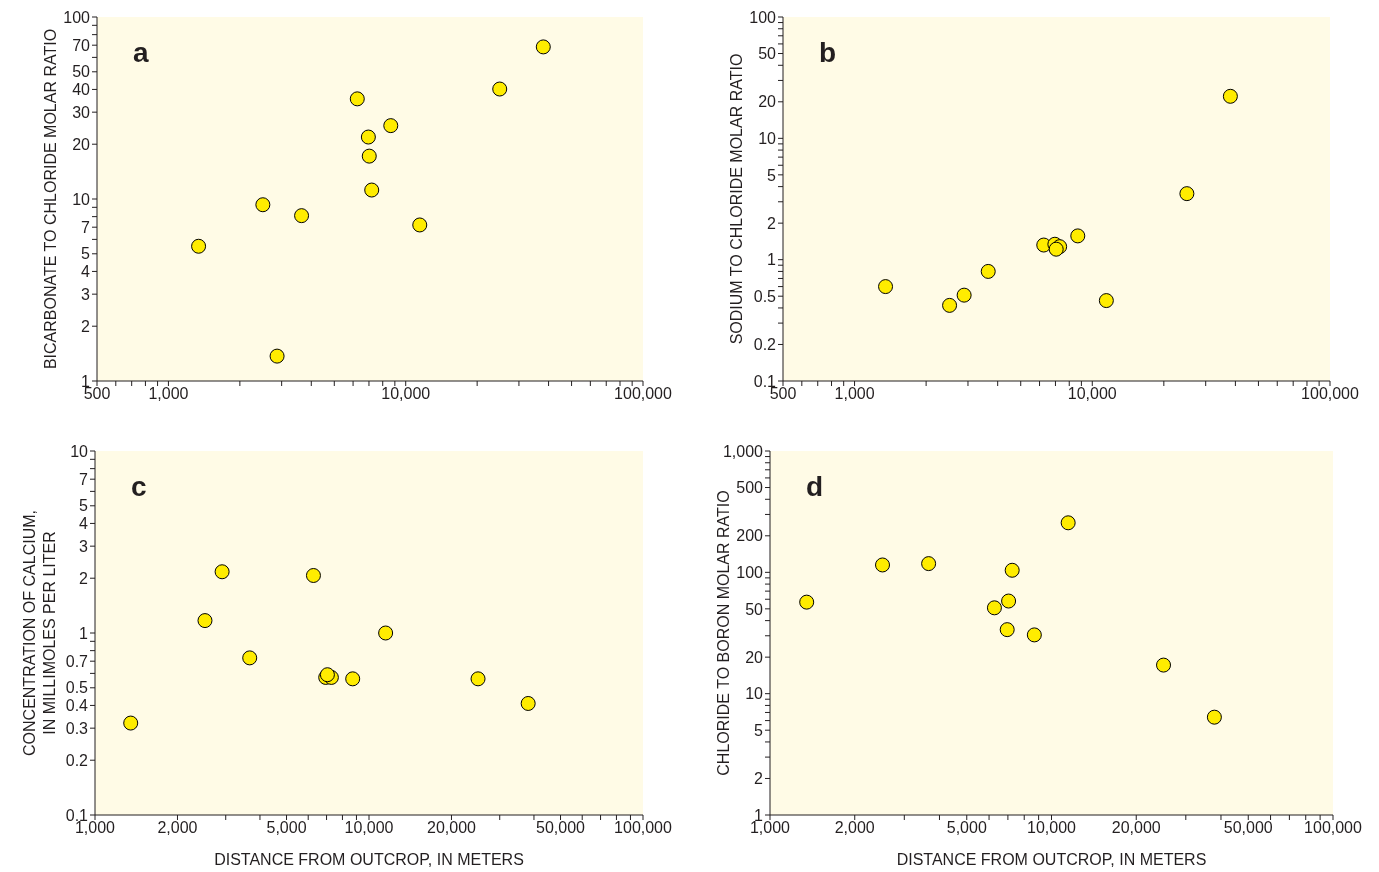  I want to click on y-axis-title: BICARBONATE TO CHLORIDE MOLAR RATIO, so click(50, 199).